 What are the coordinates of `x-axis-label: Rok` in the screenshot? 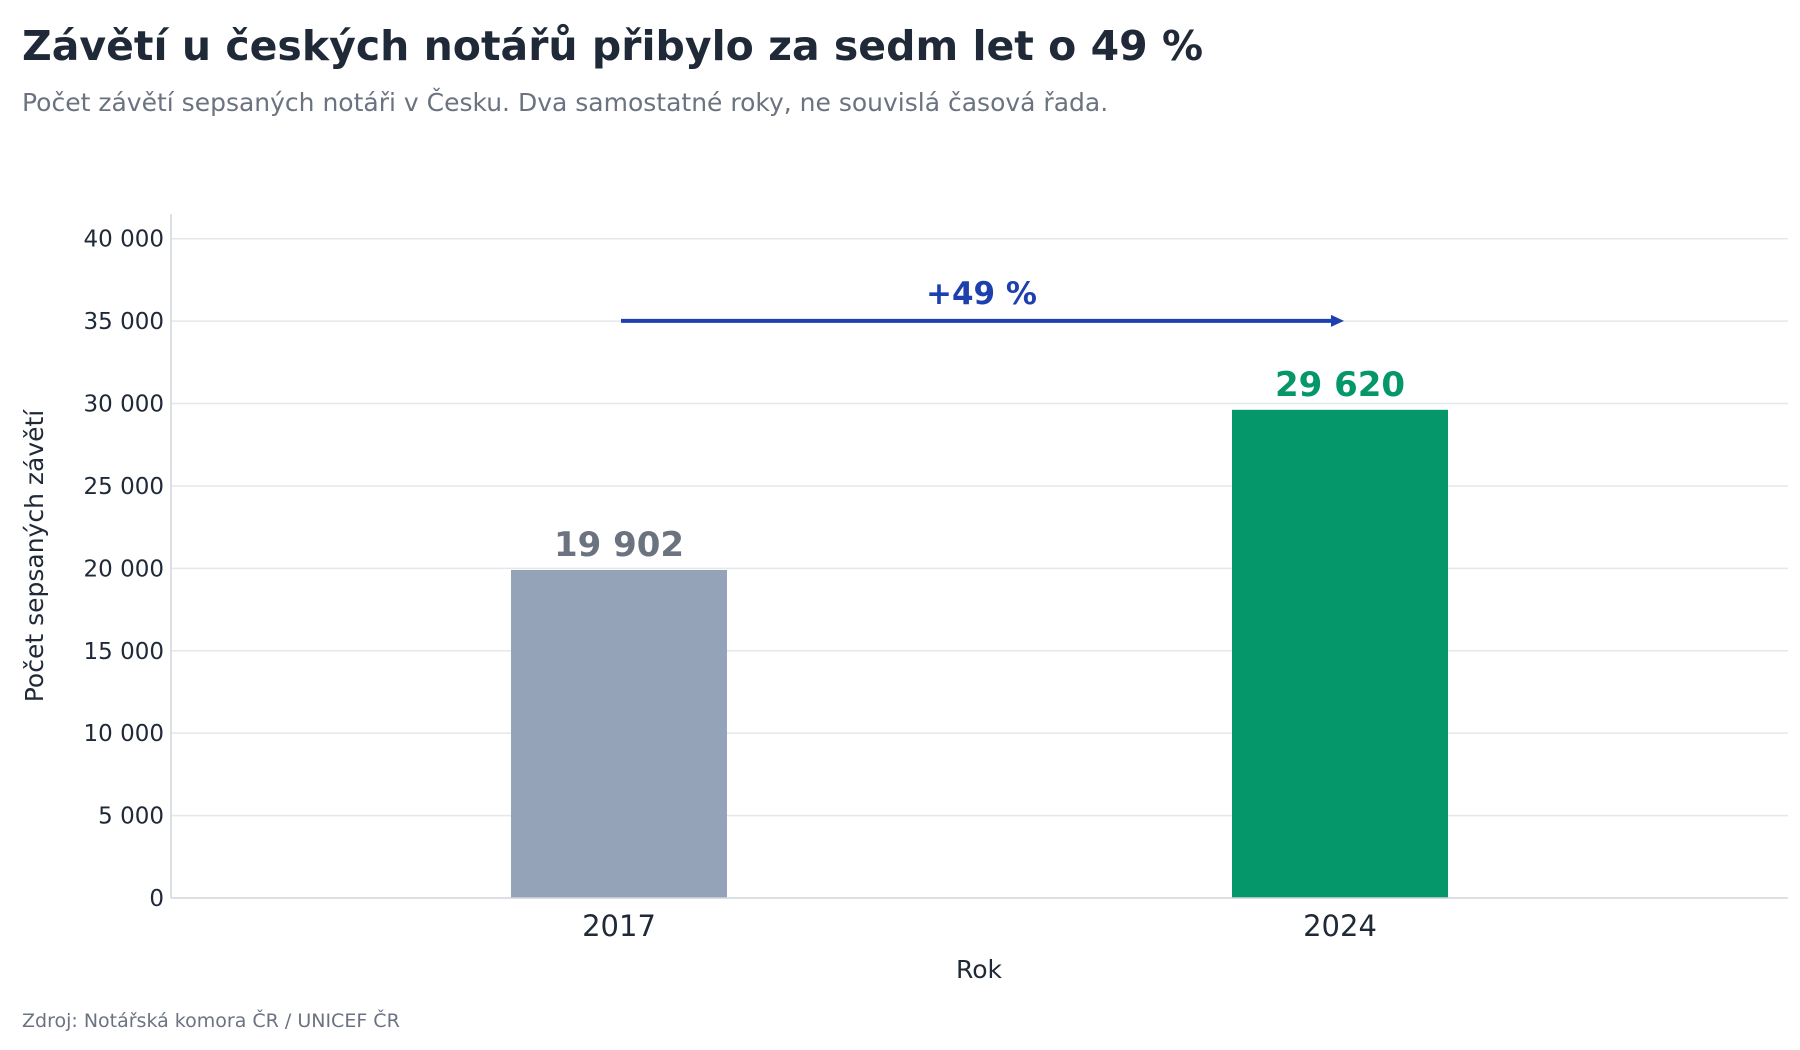 It's located at (979, 969).